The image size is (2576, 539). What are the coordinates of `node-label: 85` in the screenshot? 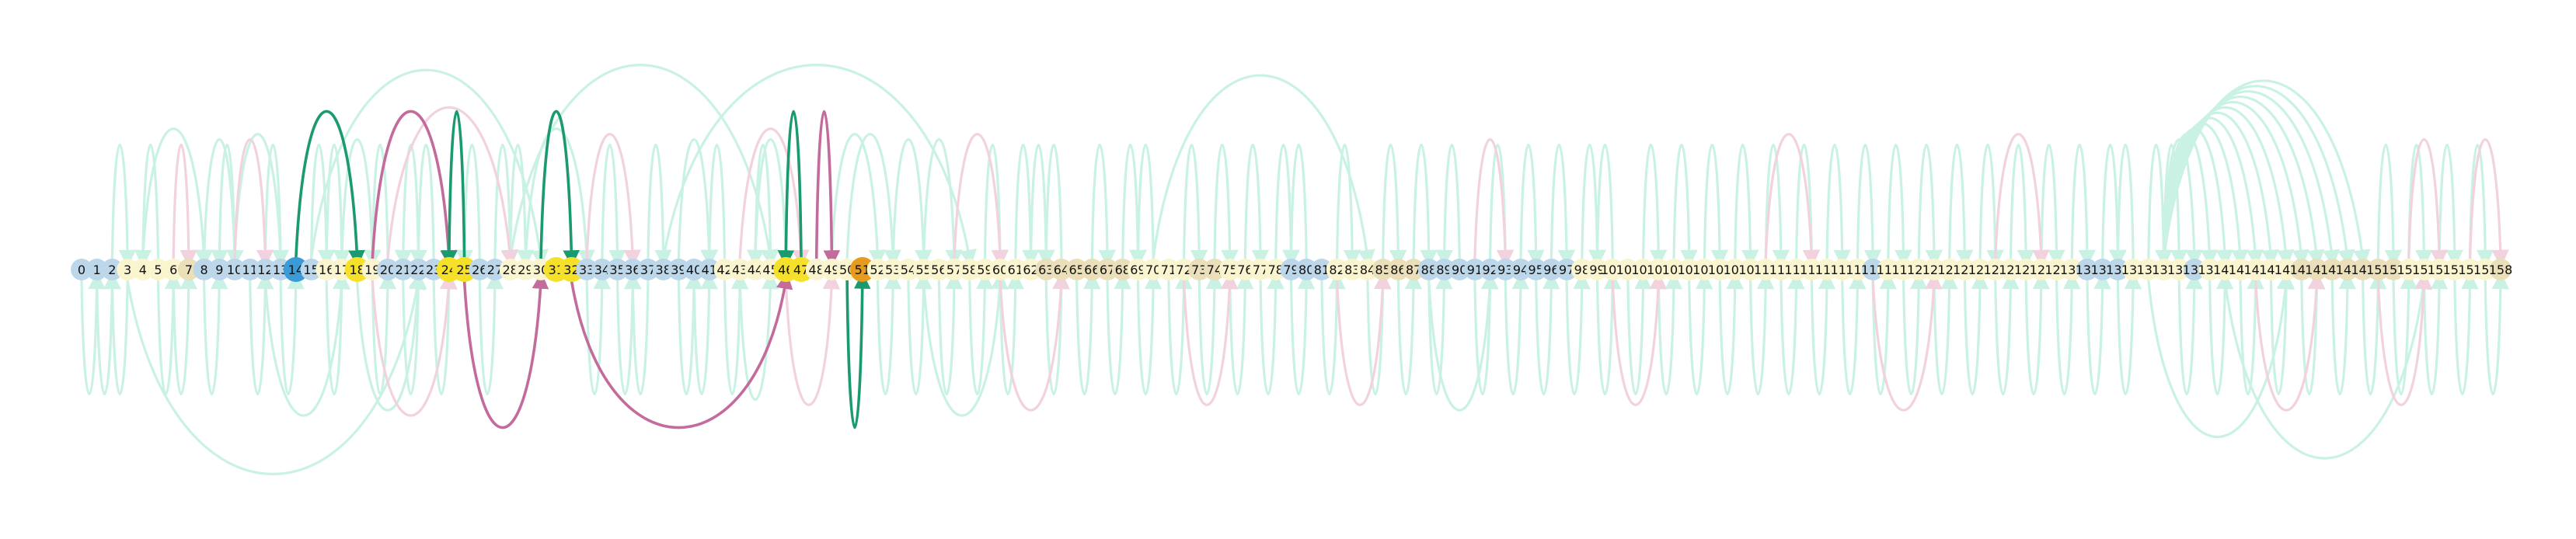 It's located at (1383, 270).